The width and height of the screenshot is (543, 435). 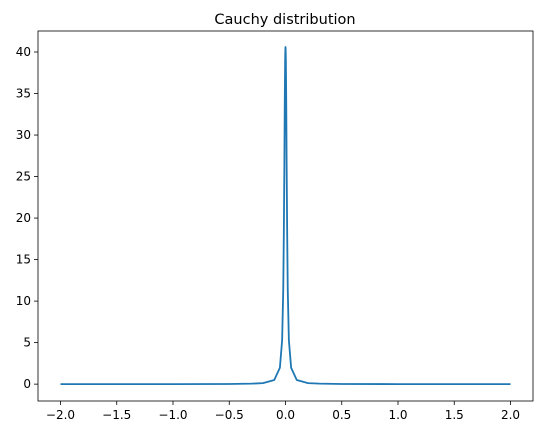 I want to click on y-tick-label: 5, so click(x=27, y=343).